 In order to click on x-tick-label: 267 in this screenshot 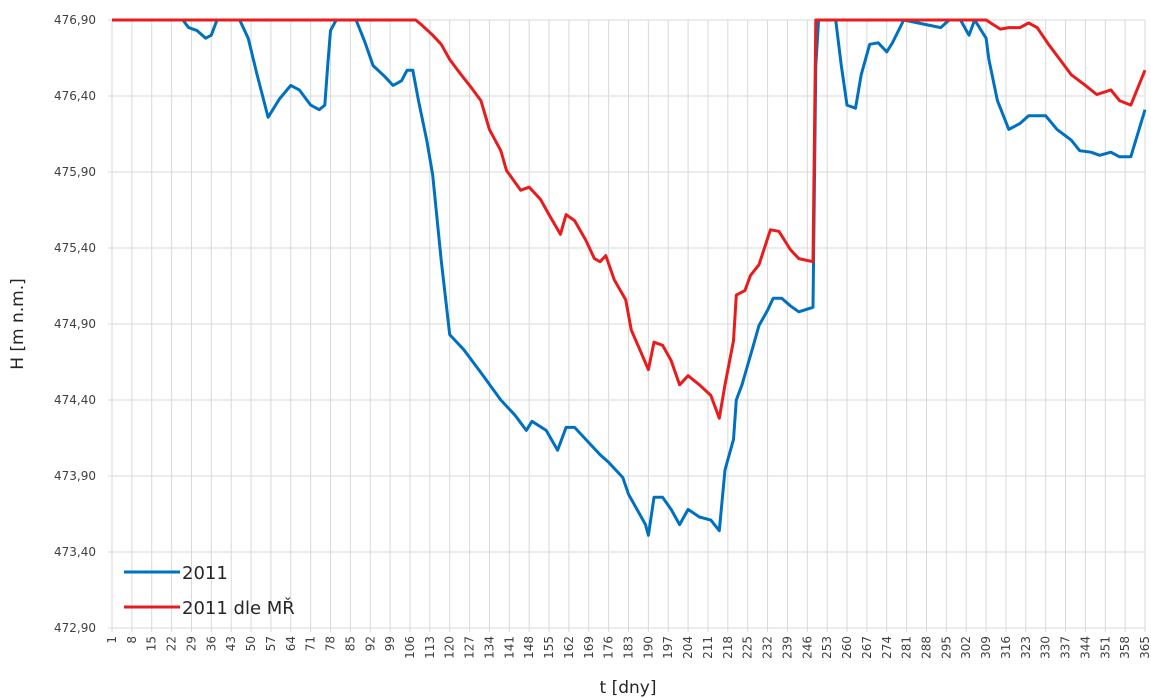, I will do `click(867, 647)`.